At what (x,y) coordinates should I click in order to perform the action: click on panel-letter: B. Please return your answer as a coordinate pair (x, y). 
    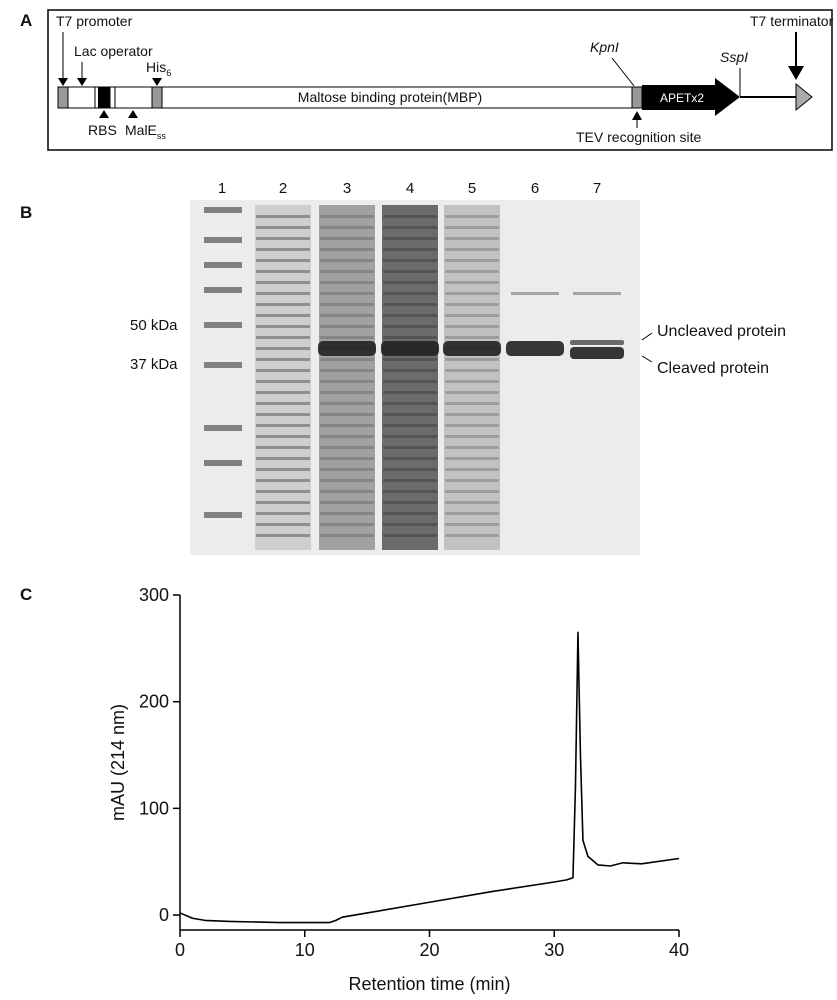
    Looking at the image, I should click on (26, 212).